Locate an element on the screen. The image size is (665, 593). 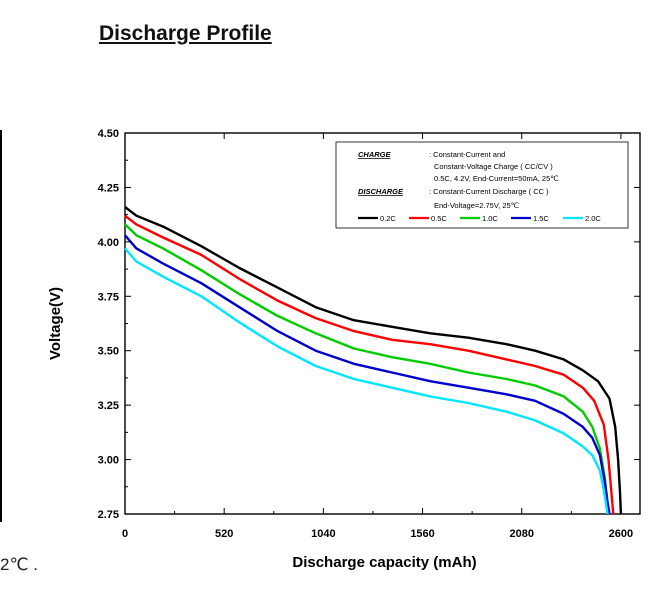
x-axis-label: Discharge capacity (mAh) is located at coordinates (384, 562).